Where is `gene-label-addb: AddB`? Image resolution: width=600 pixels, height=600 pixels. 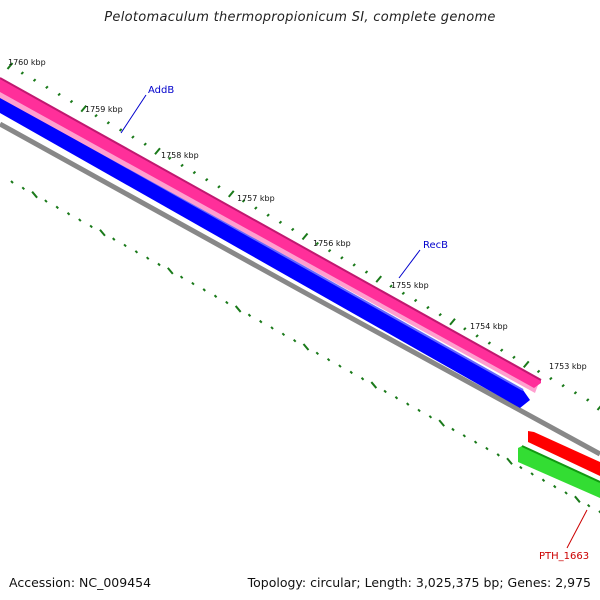
gene-label-addb: AddB is located at coordinates (161, 90).